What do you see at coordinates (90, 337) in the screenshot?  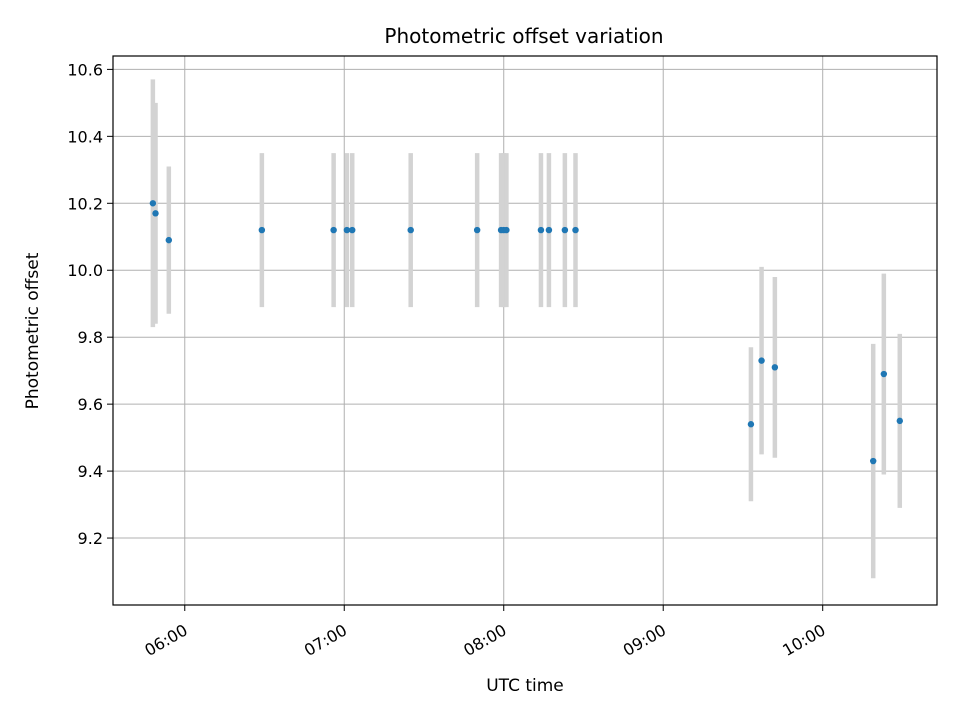 I see `y-tick-label: 9.8` at bounding box center [90, 337].